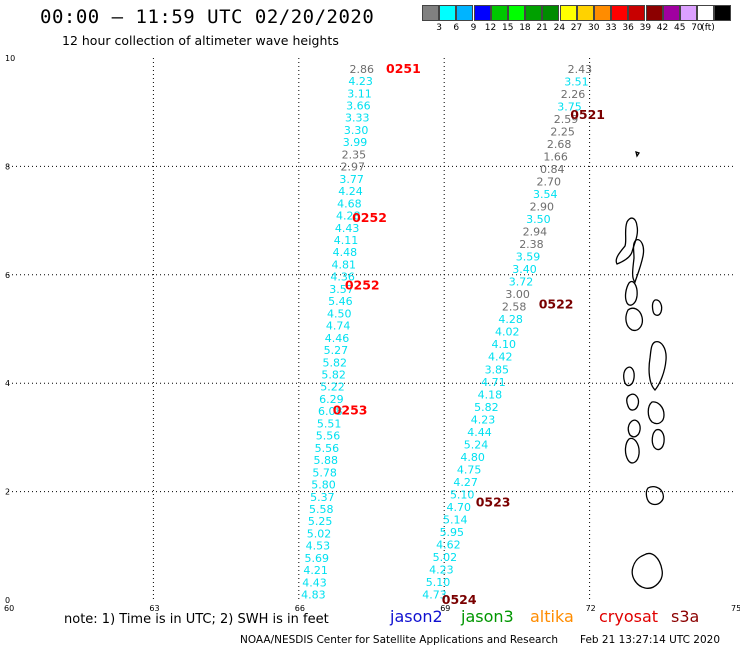 Image resolution: width=740 pixels, height=650 pixels. What do you see at coordinates (662, 28) in the screenshot?
I see `colorbar-label: 42` at bounding box center [662, 28].